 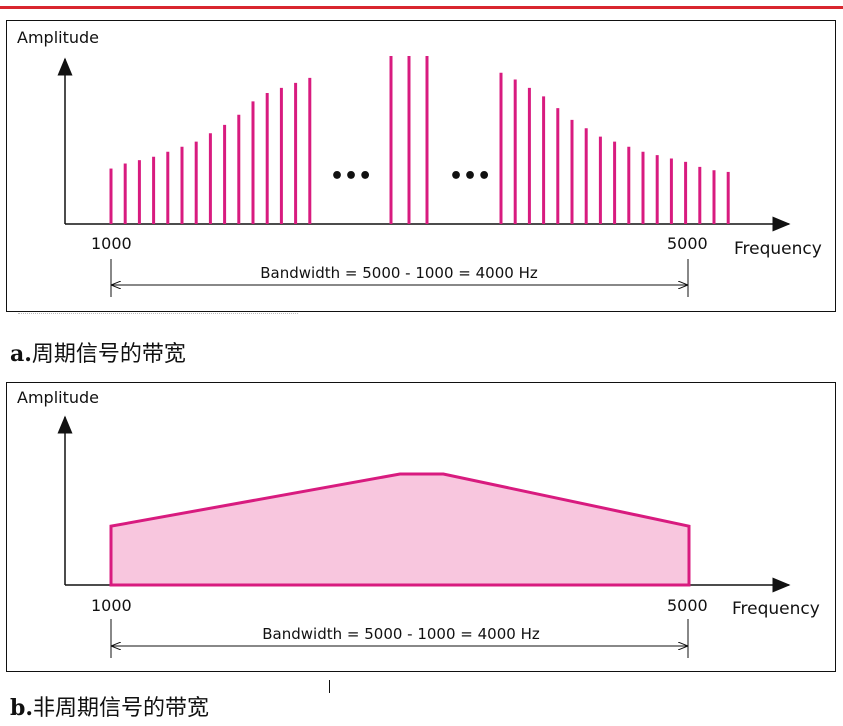 I want to click on caption-periodic: a.周期信号的带宽, so click(x=98, y=352).